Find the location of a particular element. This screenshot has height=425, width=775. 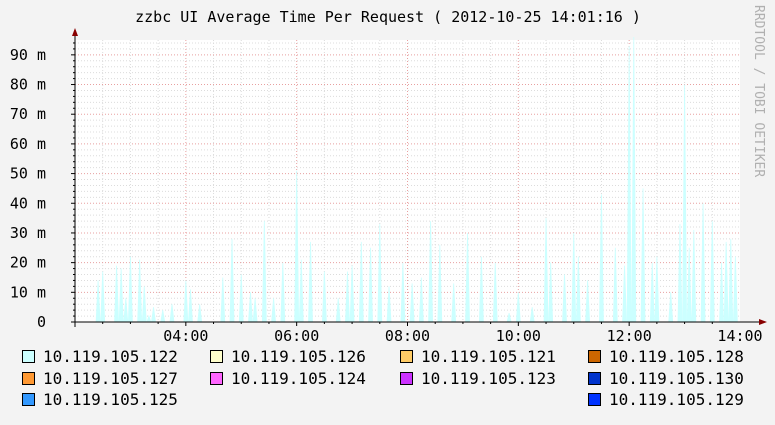

legend-label: 10.119.105.126 is located at coordinates (298, 356).